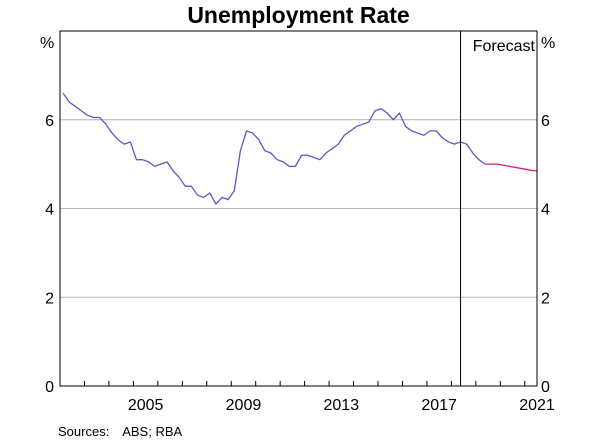 The width and height of the screenshot is (597, 444). I want to click on y-tick-label-right-4: 4, so click(545, 210).